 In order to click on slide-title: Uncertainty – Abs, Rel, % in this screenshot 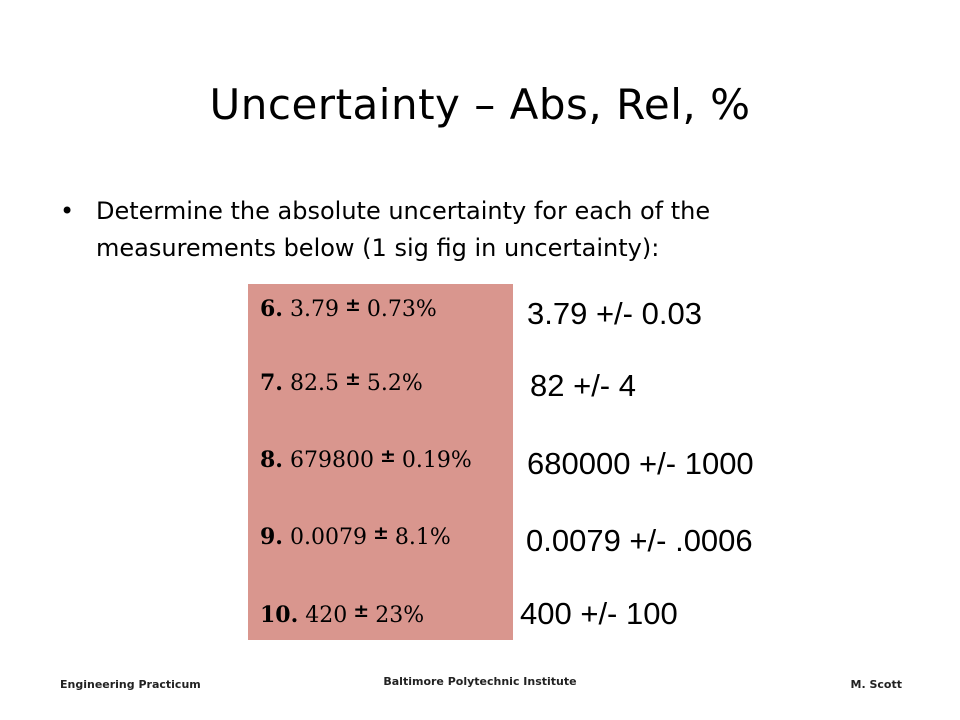, I will do `click(480, 104)`.